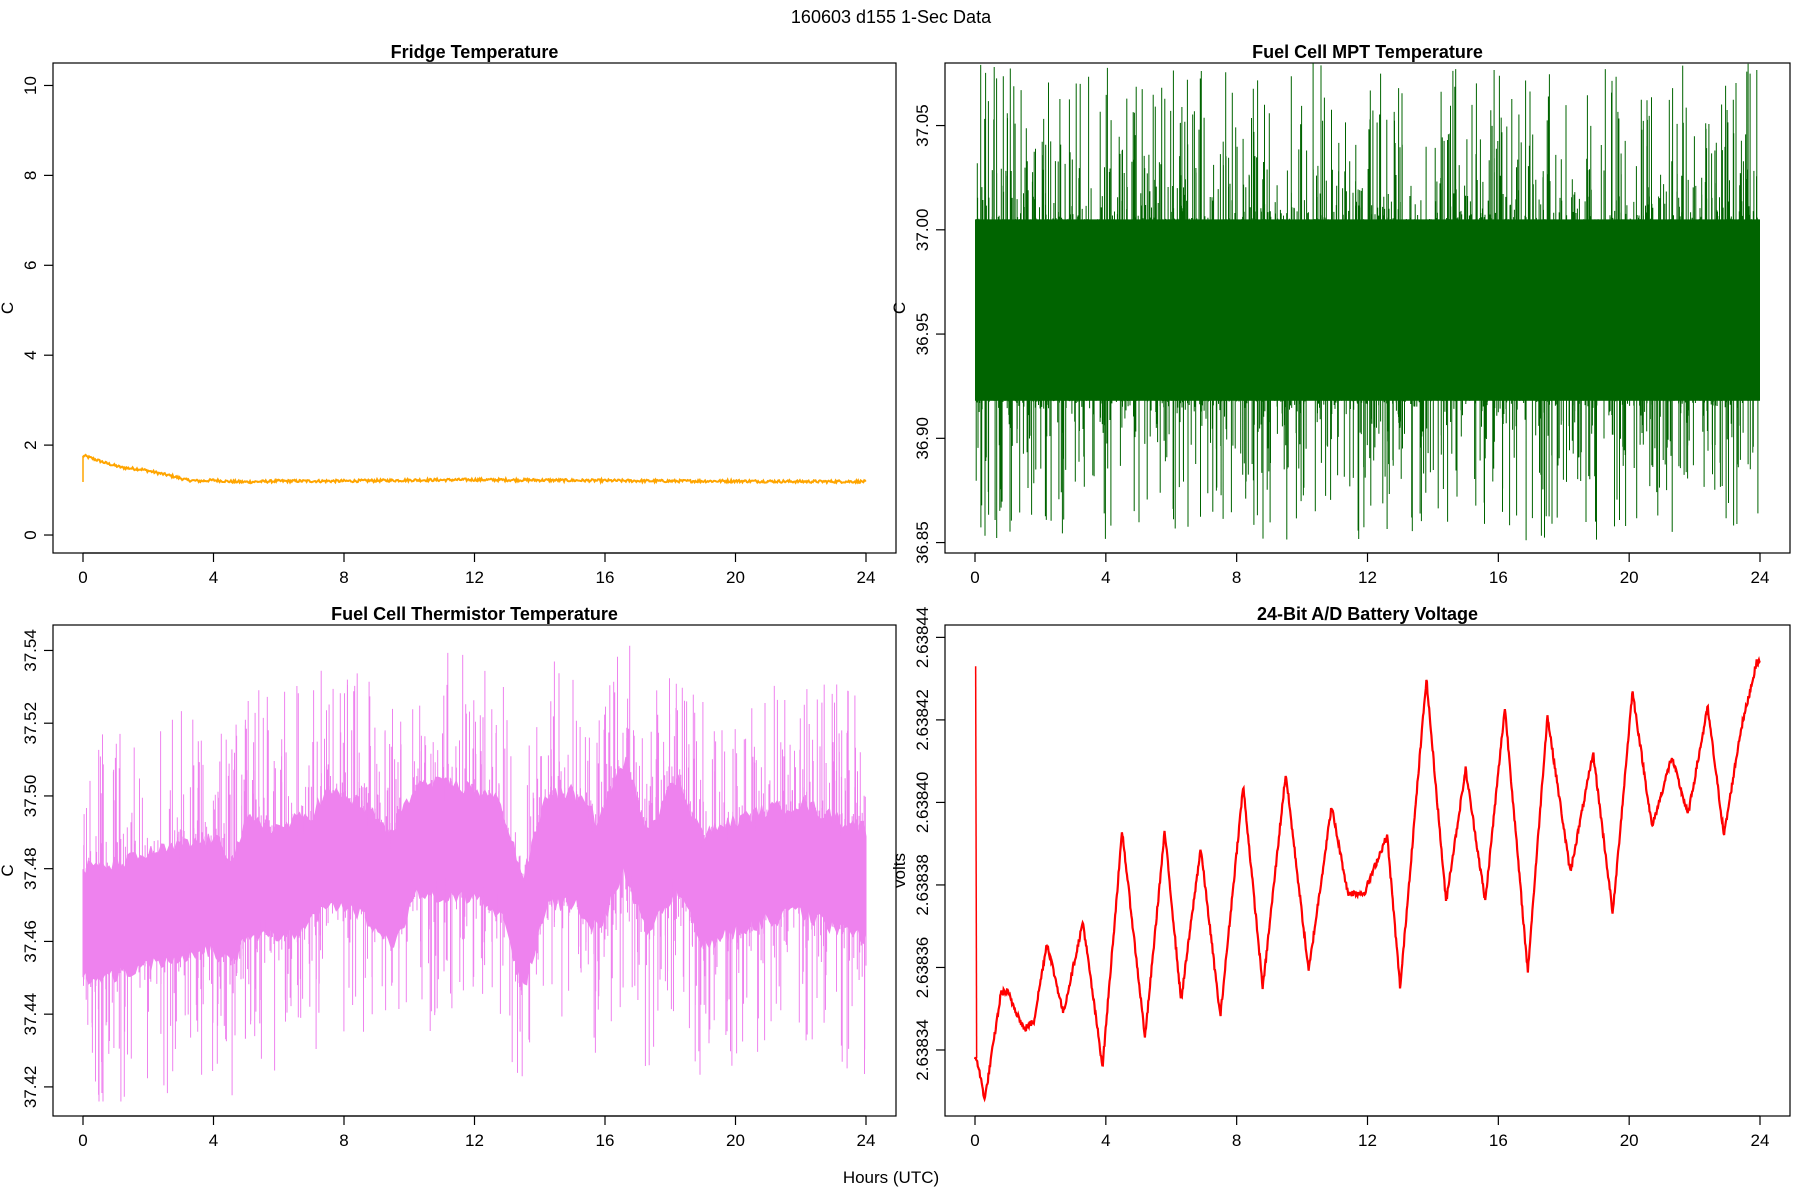 The width and height of the screenshot is (1800, 1200). Describe the element at coordinates (605, 1140) in the screenshot. I see `thermistor-x-tick-label: 16` at that location.